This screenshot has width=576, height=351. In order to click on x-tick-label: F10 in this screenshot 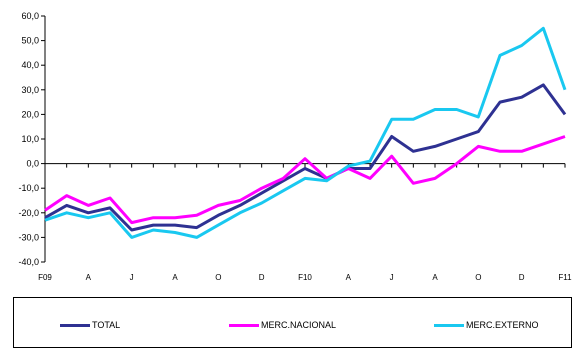, I will do `click(305, 277)`.